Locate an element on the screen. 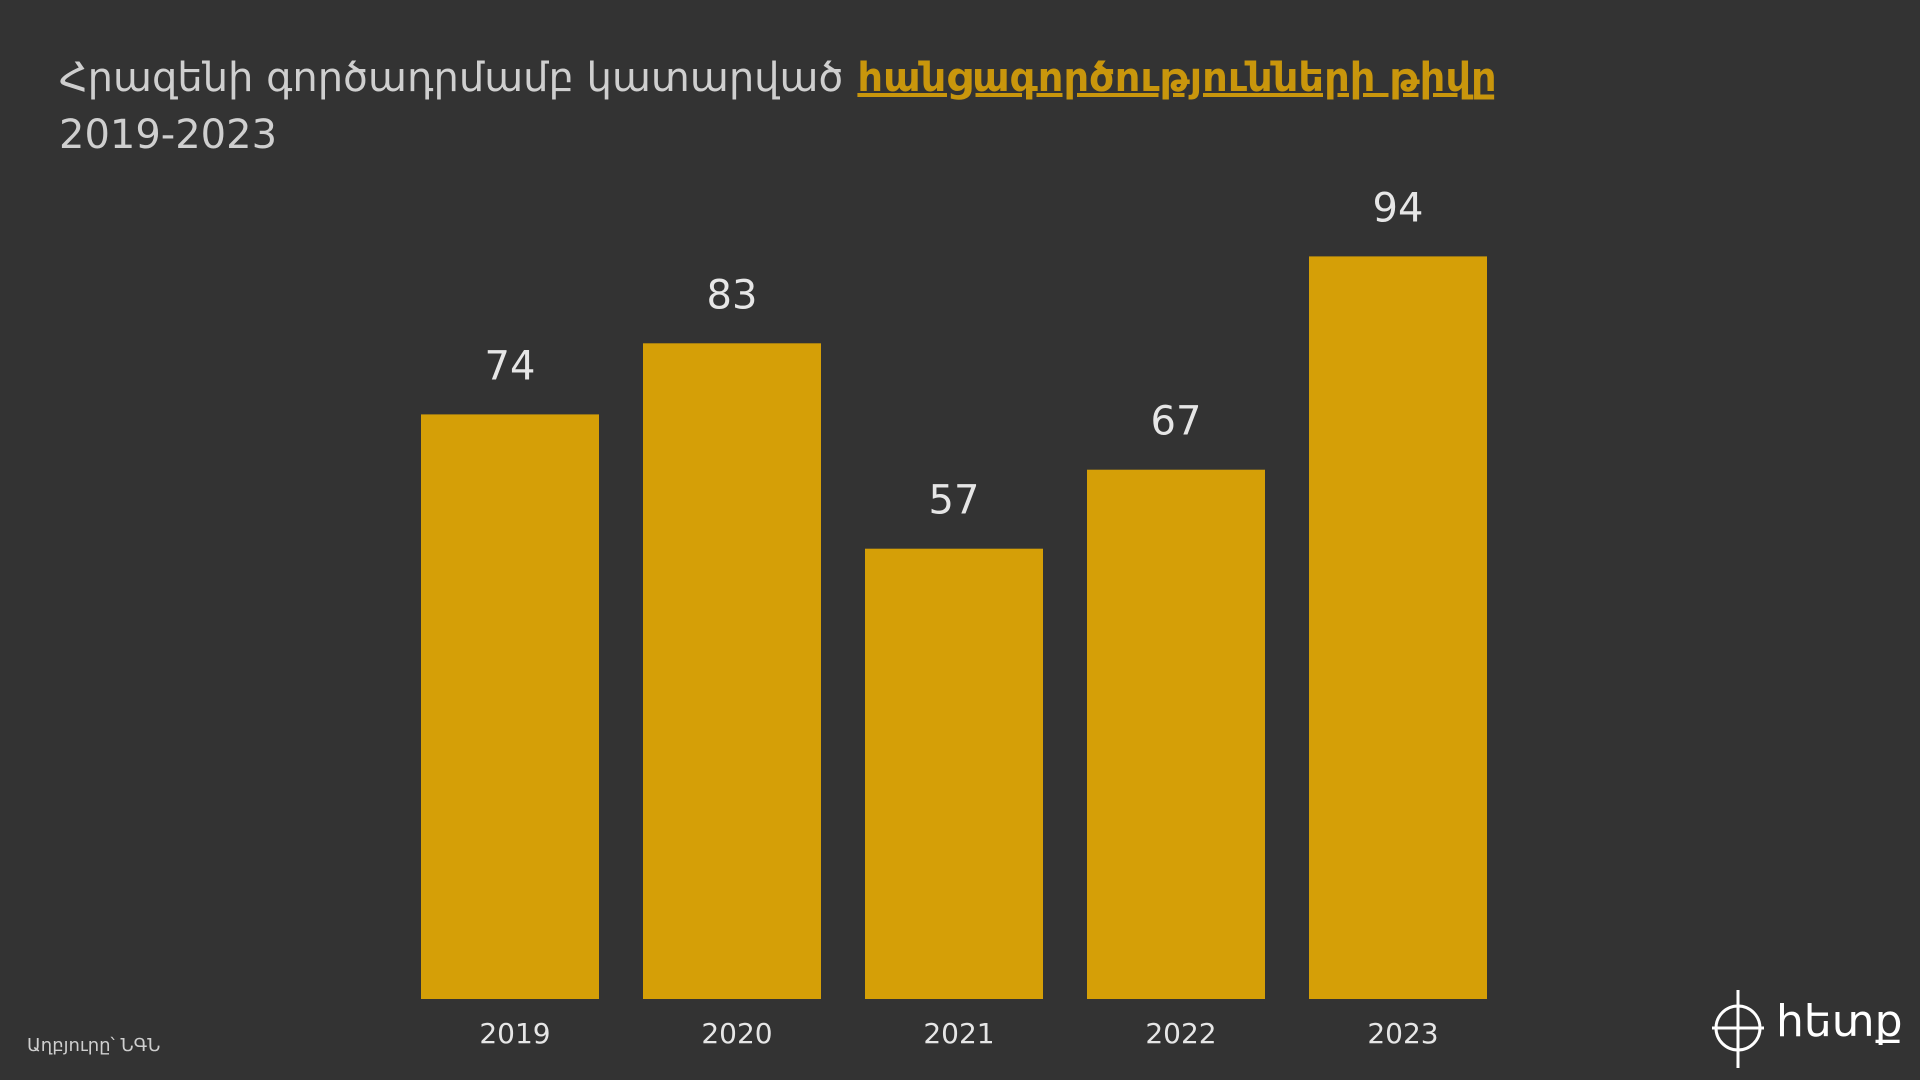 The image size is (1920, 1080). value-label: 83 is located at coordinates (732, 295).